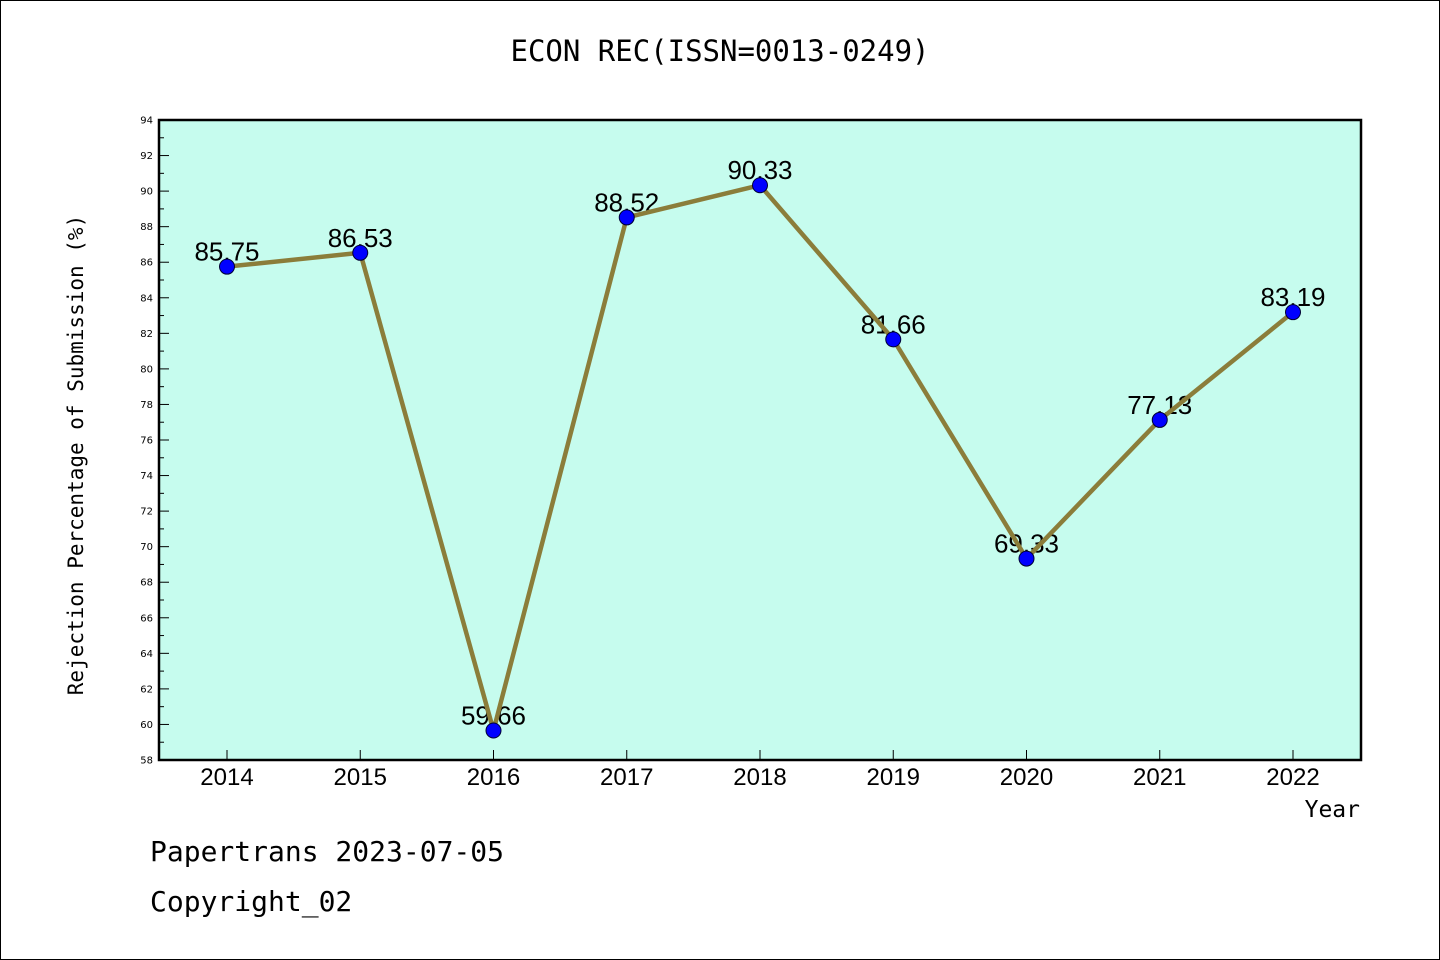 The width and height of the screenshot is (1440, 960). I want to click on x-tick-label: 2014, so click(226, 777).